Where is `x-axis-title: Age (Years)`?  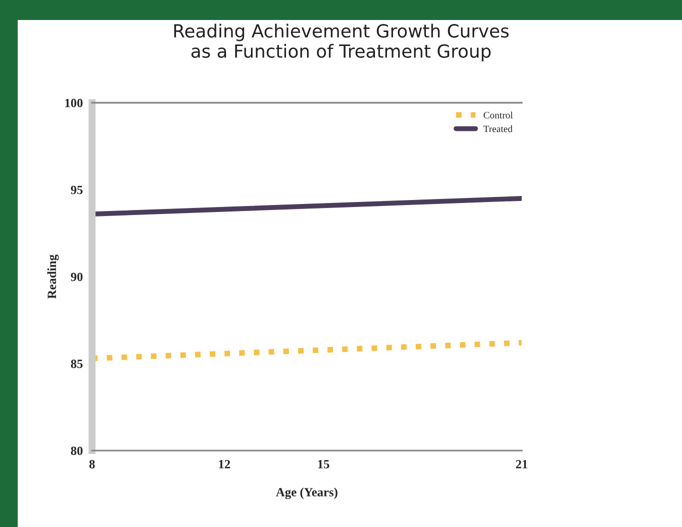 x-axis-title: Age (Years) is located at coordinates (307, 494).